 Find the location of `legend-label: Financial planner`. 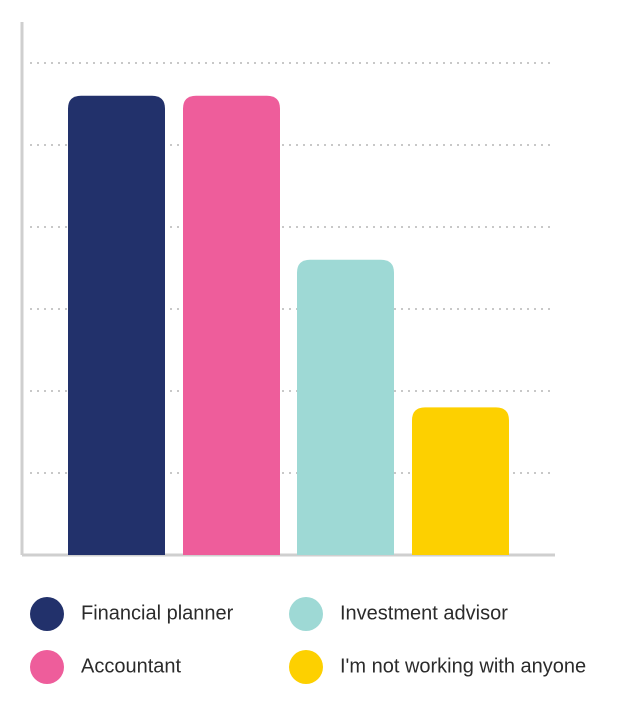

legend-label: Financial planner is located at coordinates (157, 613).